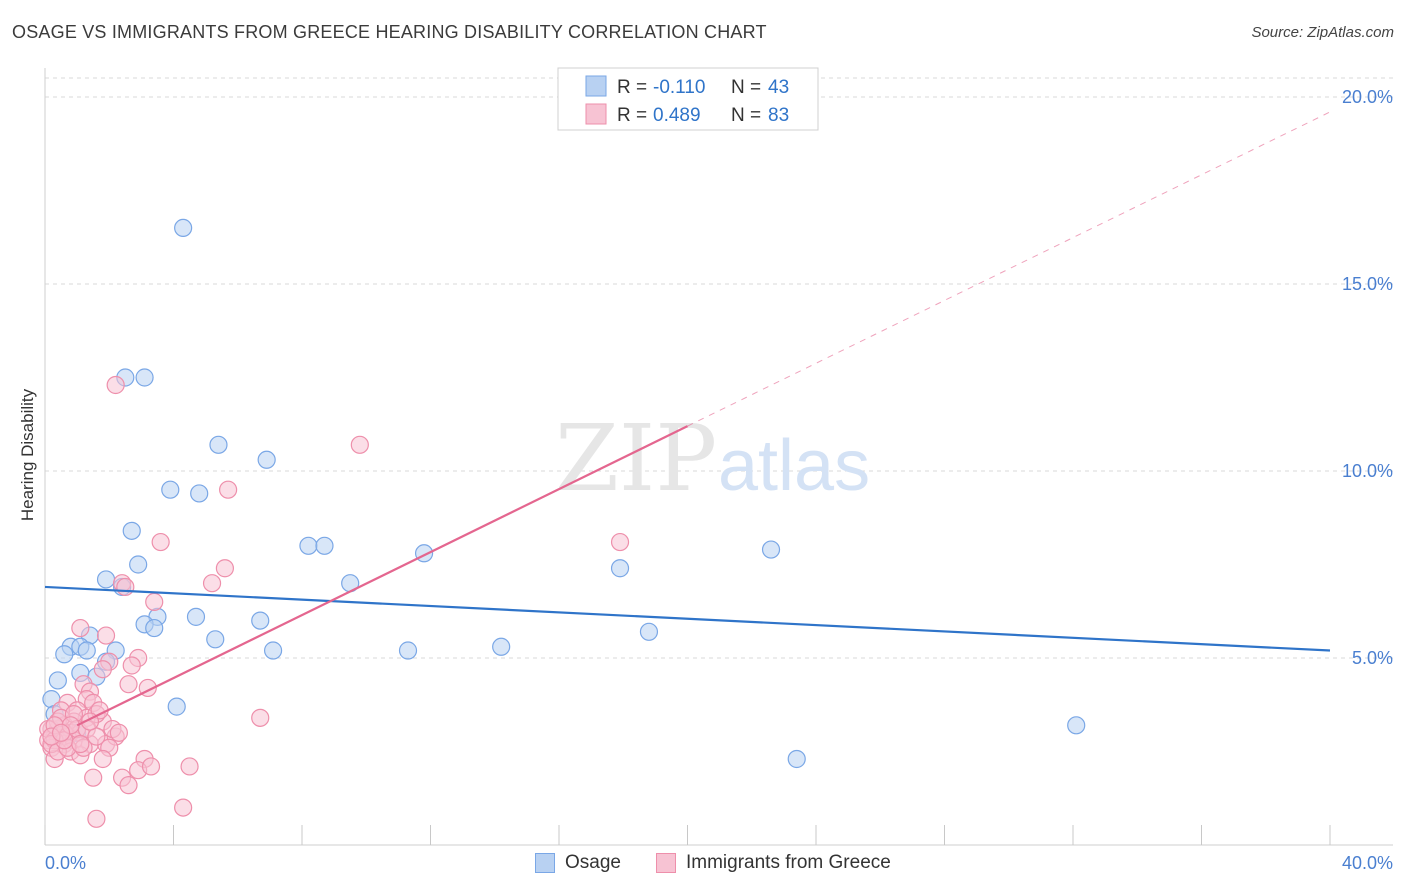 The image size is (1406, 892). Describe the element at coordinates (1322, 32) in the screenshot. I see `source-credit: Source: ZipAtlas.com` at that location.